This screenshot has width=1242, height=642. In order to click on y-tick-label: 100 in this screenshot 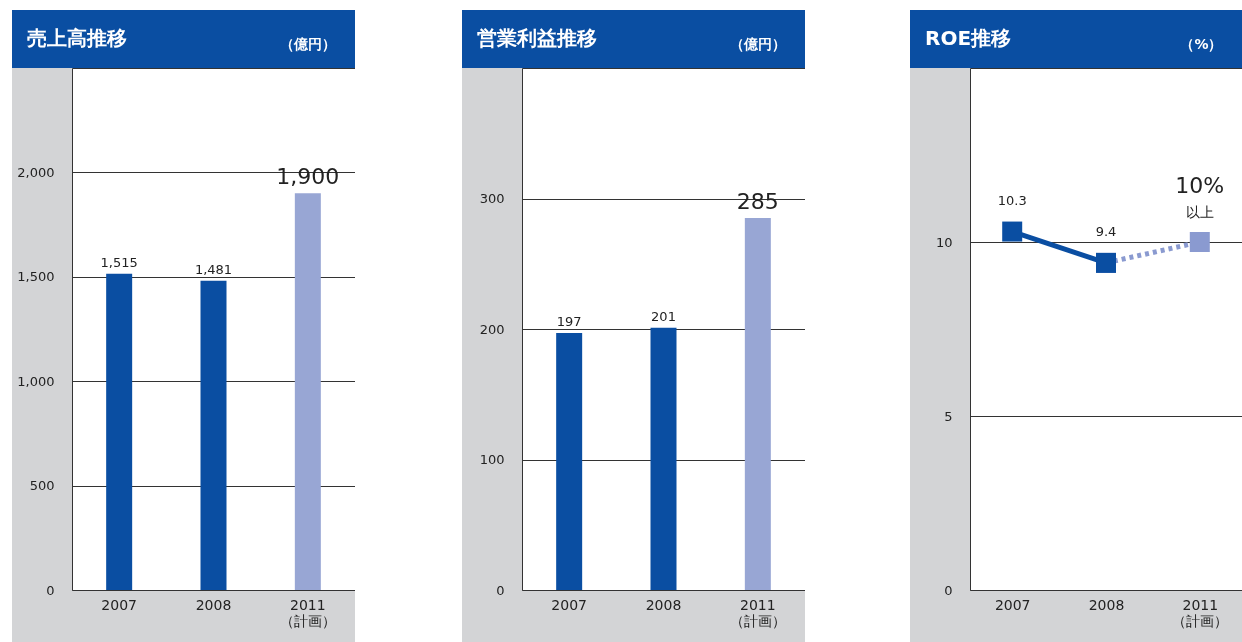, I will do `click(492, 459)`.